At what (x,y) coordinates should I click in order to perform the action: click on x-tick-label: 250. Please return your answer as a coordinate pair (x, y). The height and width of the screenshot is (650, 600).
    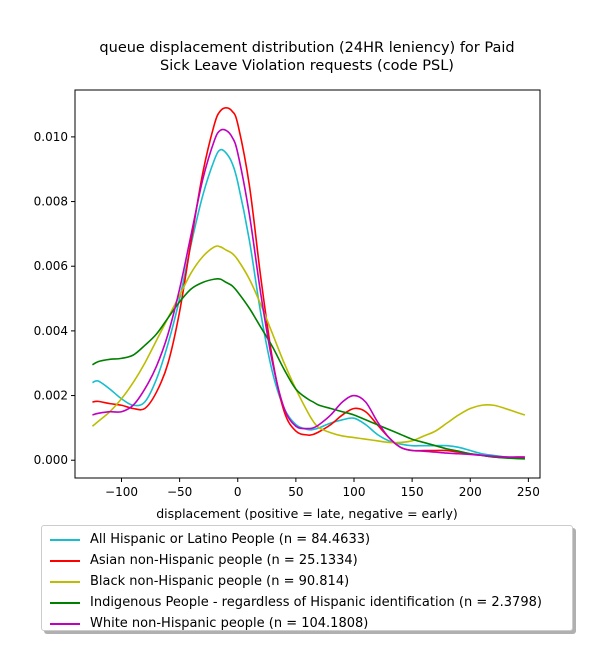
    Looking at the image, I should click on (528, 492).